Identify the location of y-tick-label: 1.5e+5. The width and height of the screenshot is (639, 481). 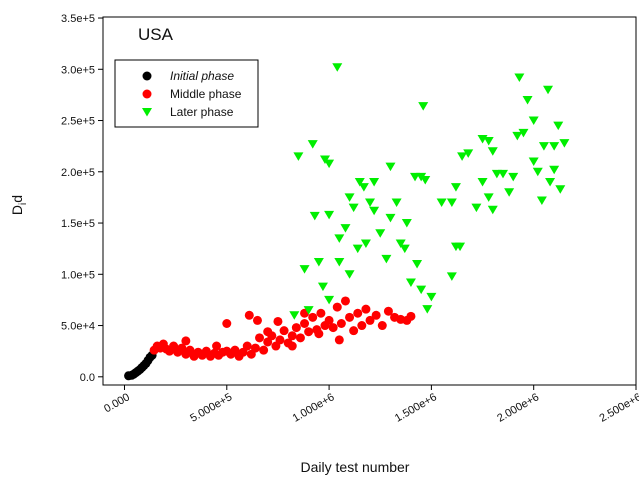
(78, 224).